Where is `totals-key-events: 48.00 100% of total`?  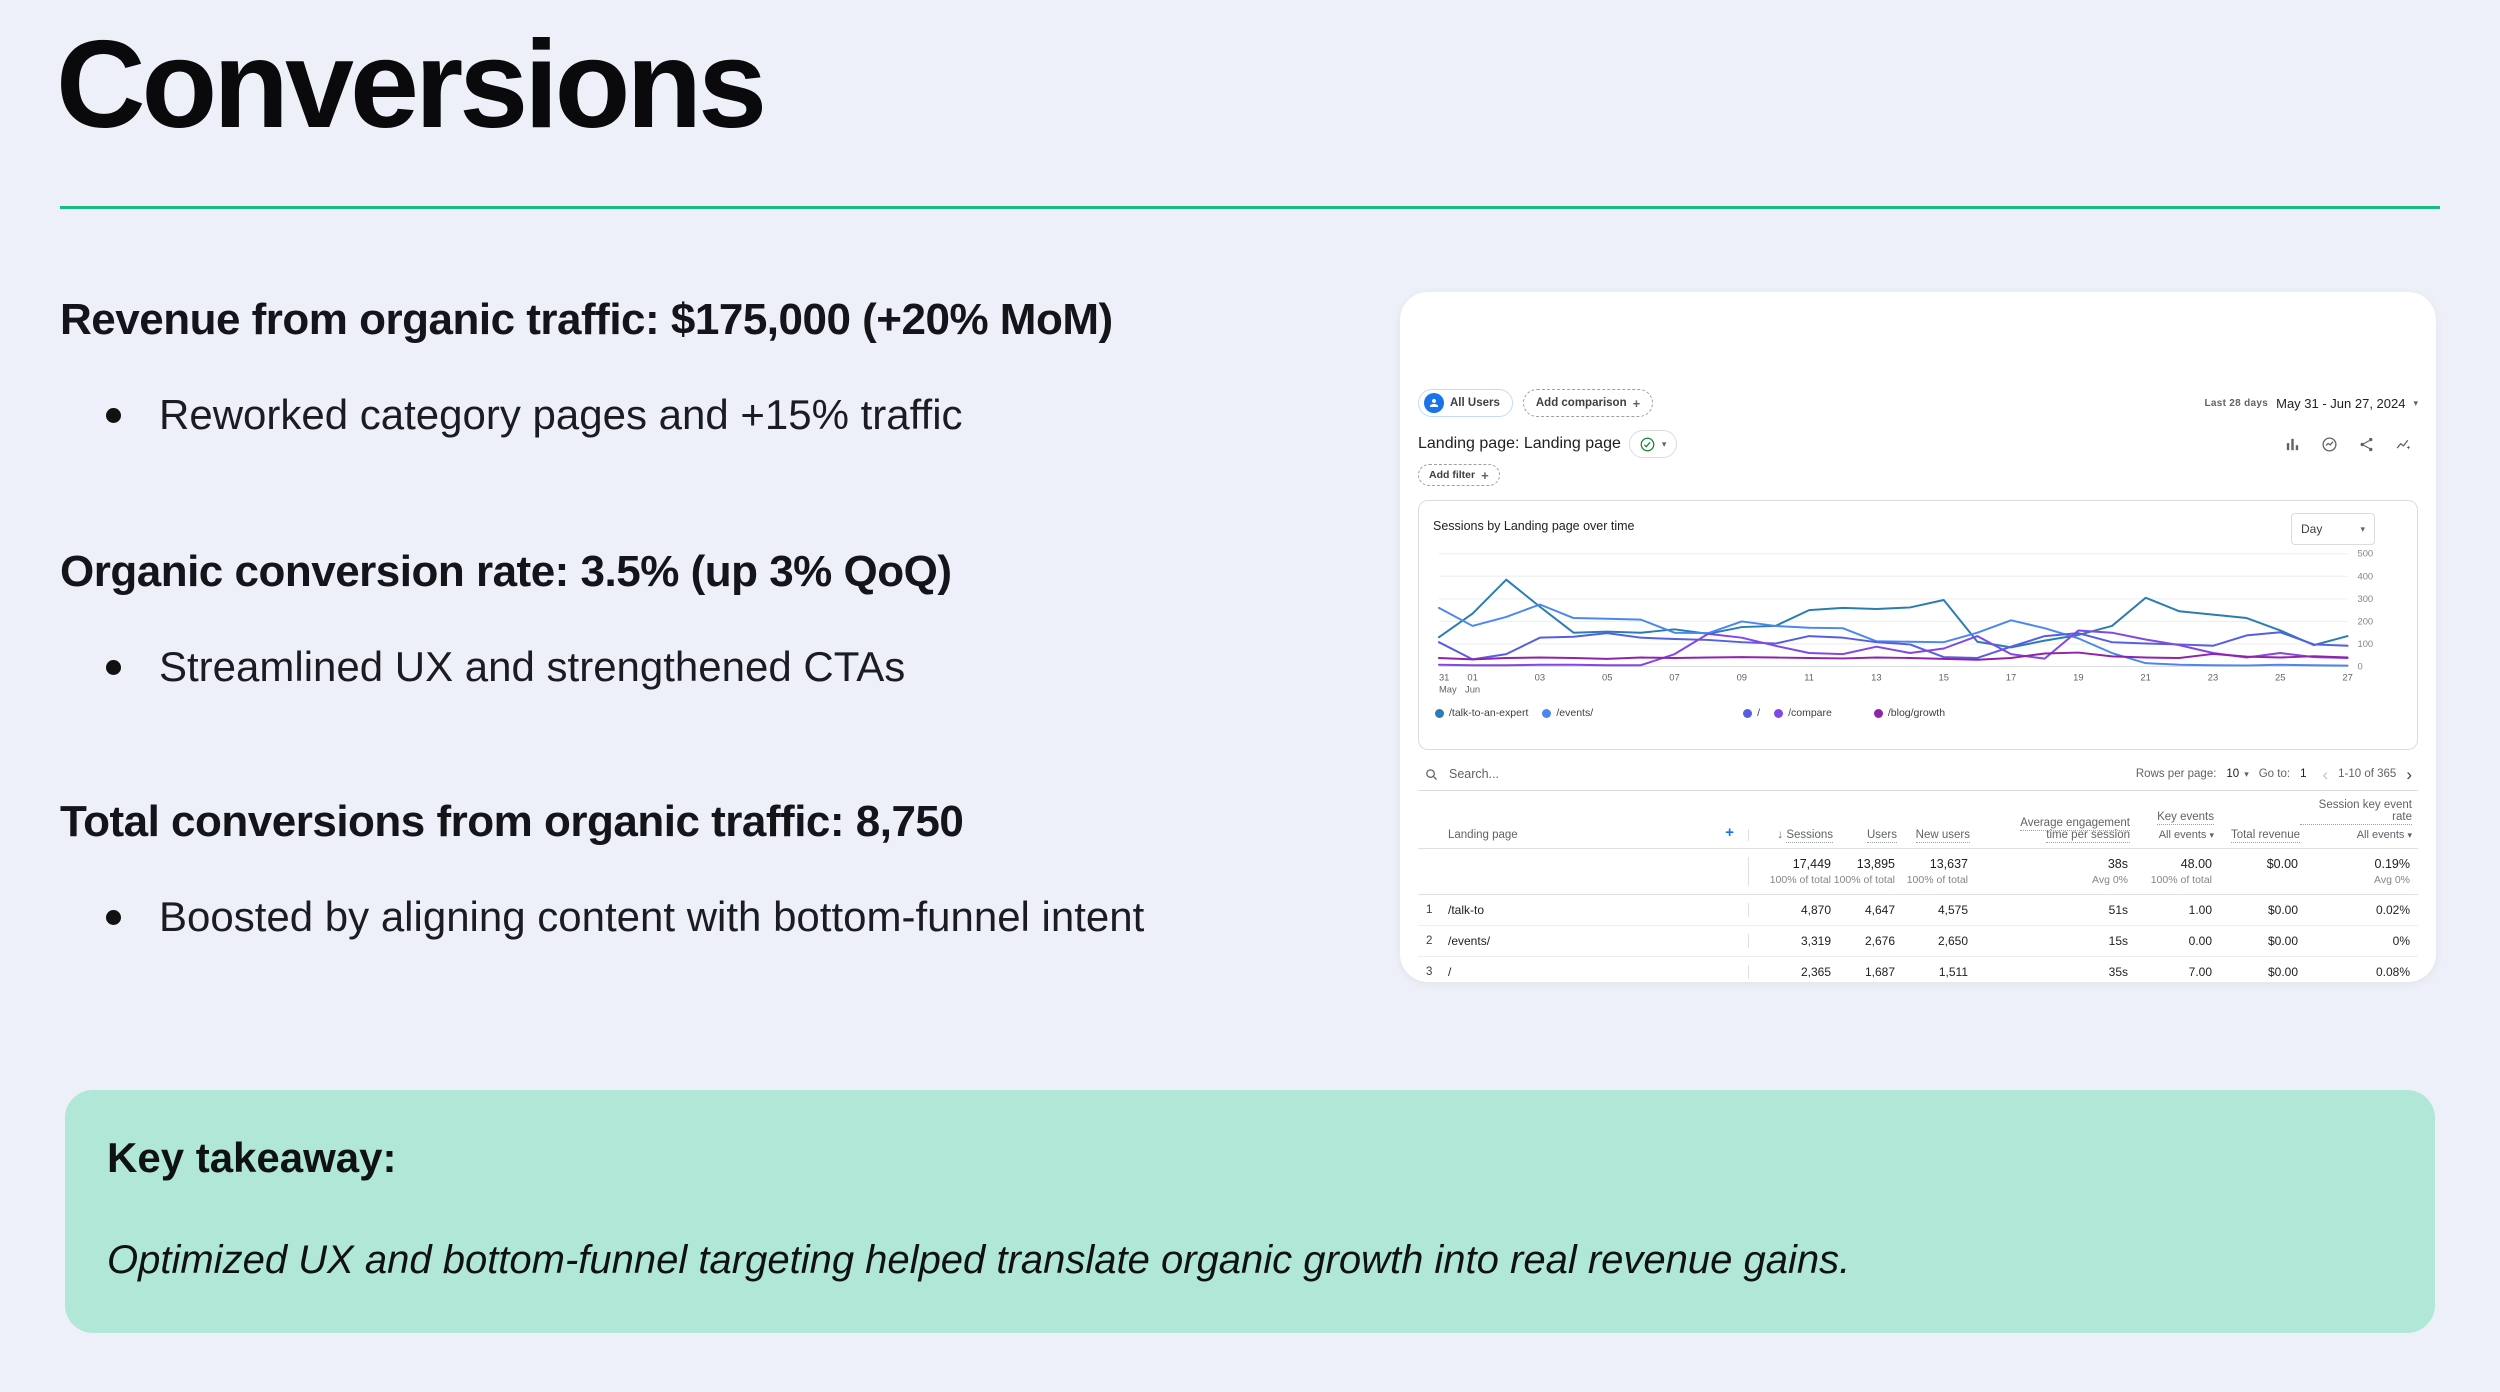
totals-key-events: 48.00 100% of total is located at coordinates (2181, 871).